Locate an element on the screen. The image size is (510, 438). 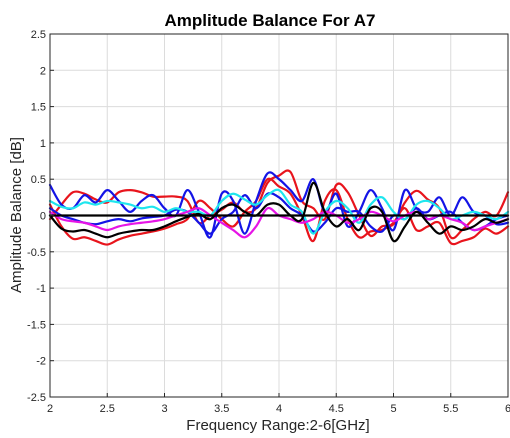
y-axis-label: Amplitude Balance [dB] is located at coordinates (16, 215).